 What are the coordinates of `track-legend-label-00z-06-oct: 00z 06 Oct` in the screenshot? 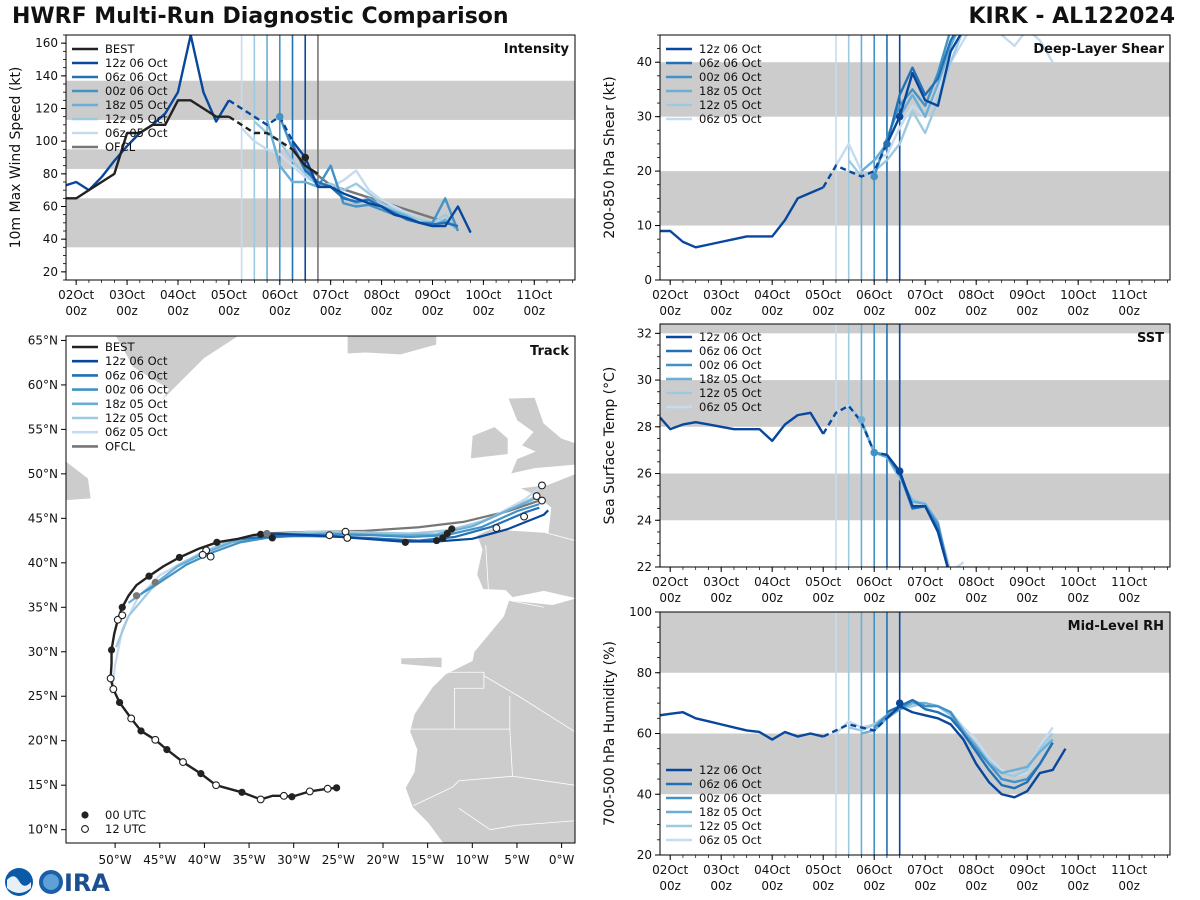 It's located at (136, 390).